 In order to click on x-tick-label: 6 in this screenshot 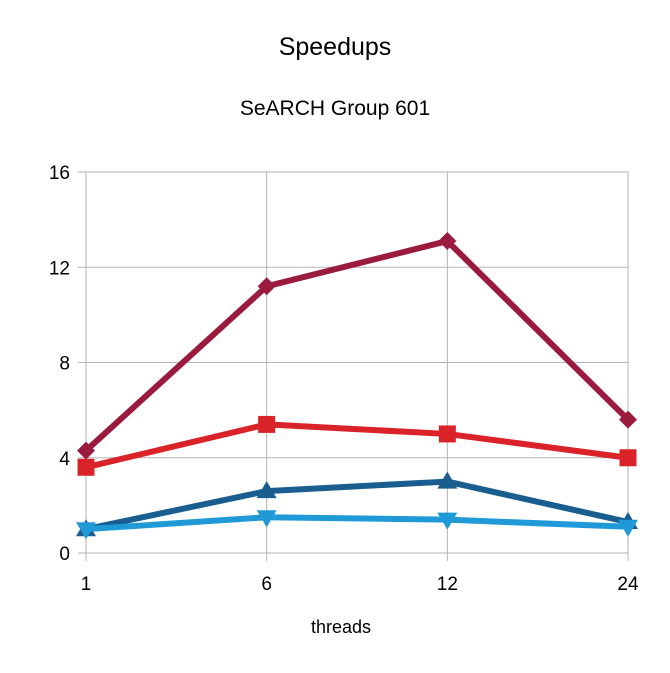, I will do `click(266, 584)`.